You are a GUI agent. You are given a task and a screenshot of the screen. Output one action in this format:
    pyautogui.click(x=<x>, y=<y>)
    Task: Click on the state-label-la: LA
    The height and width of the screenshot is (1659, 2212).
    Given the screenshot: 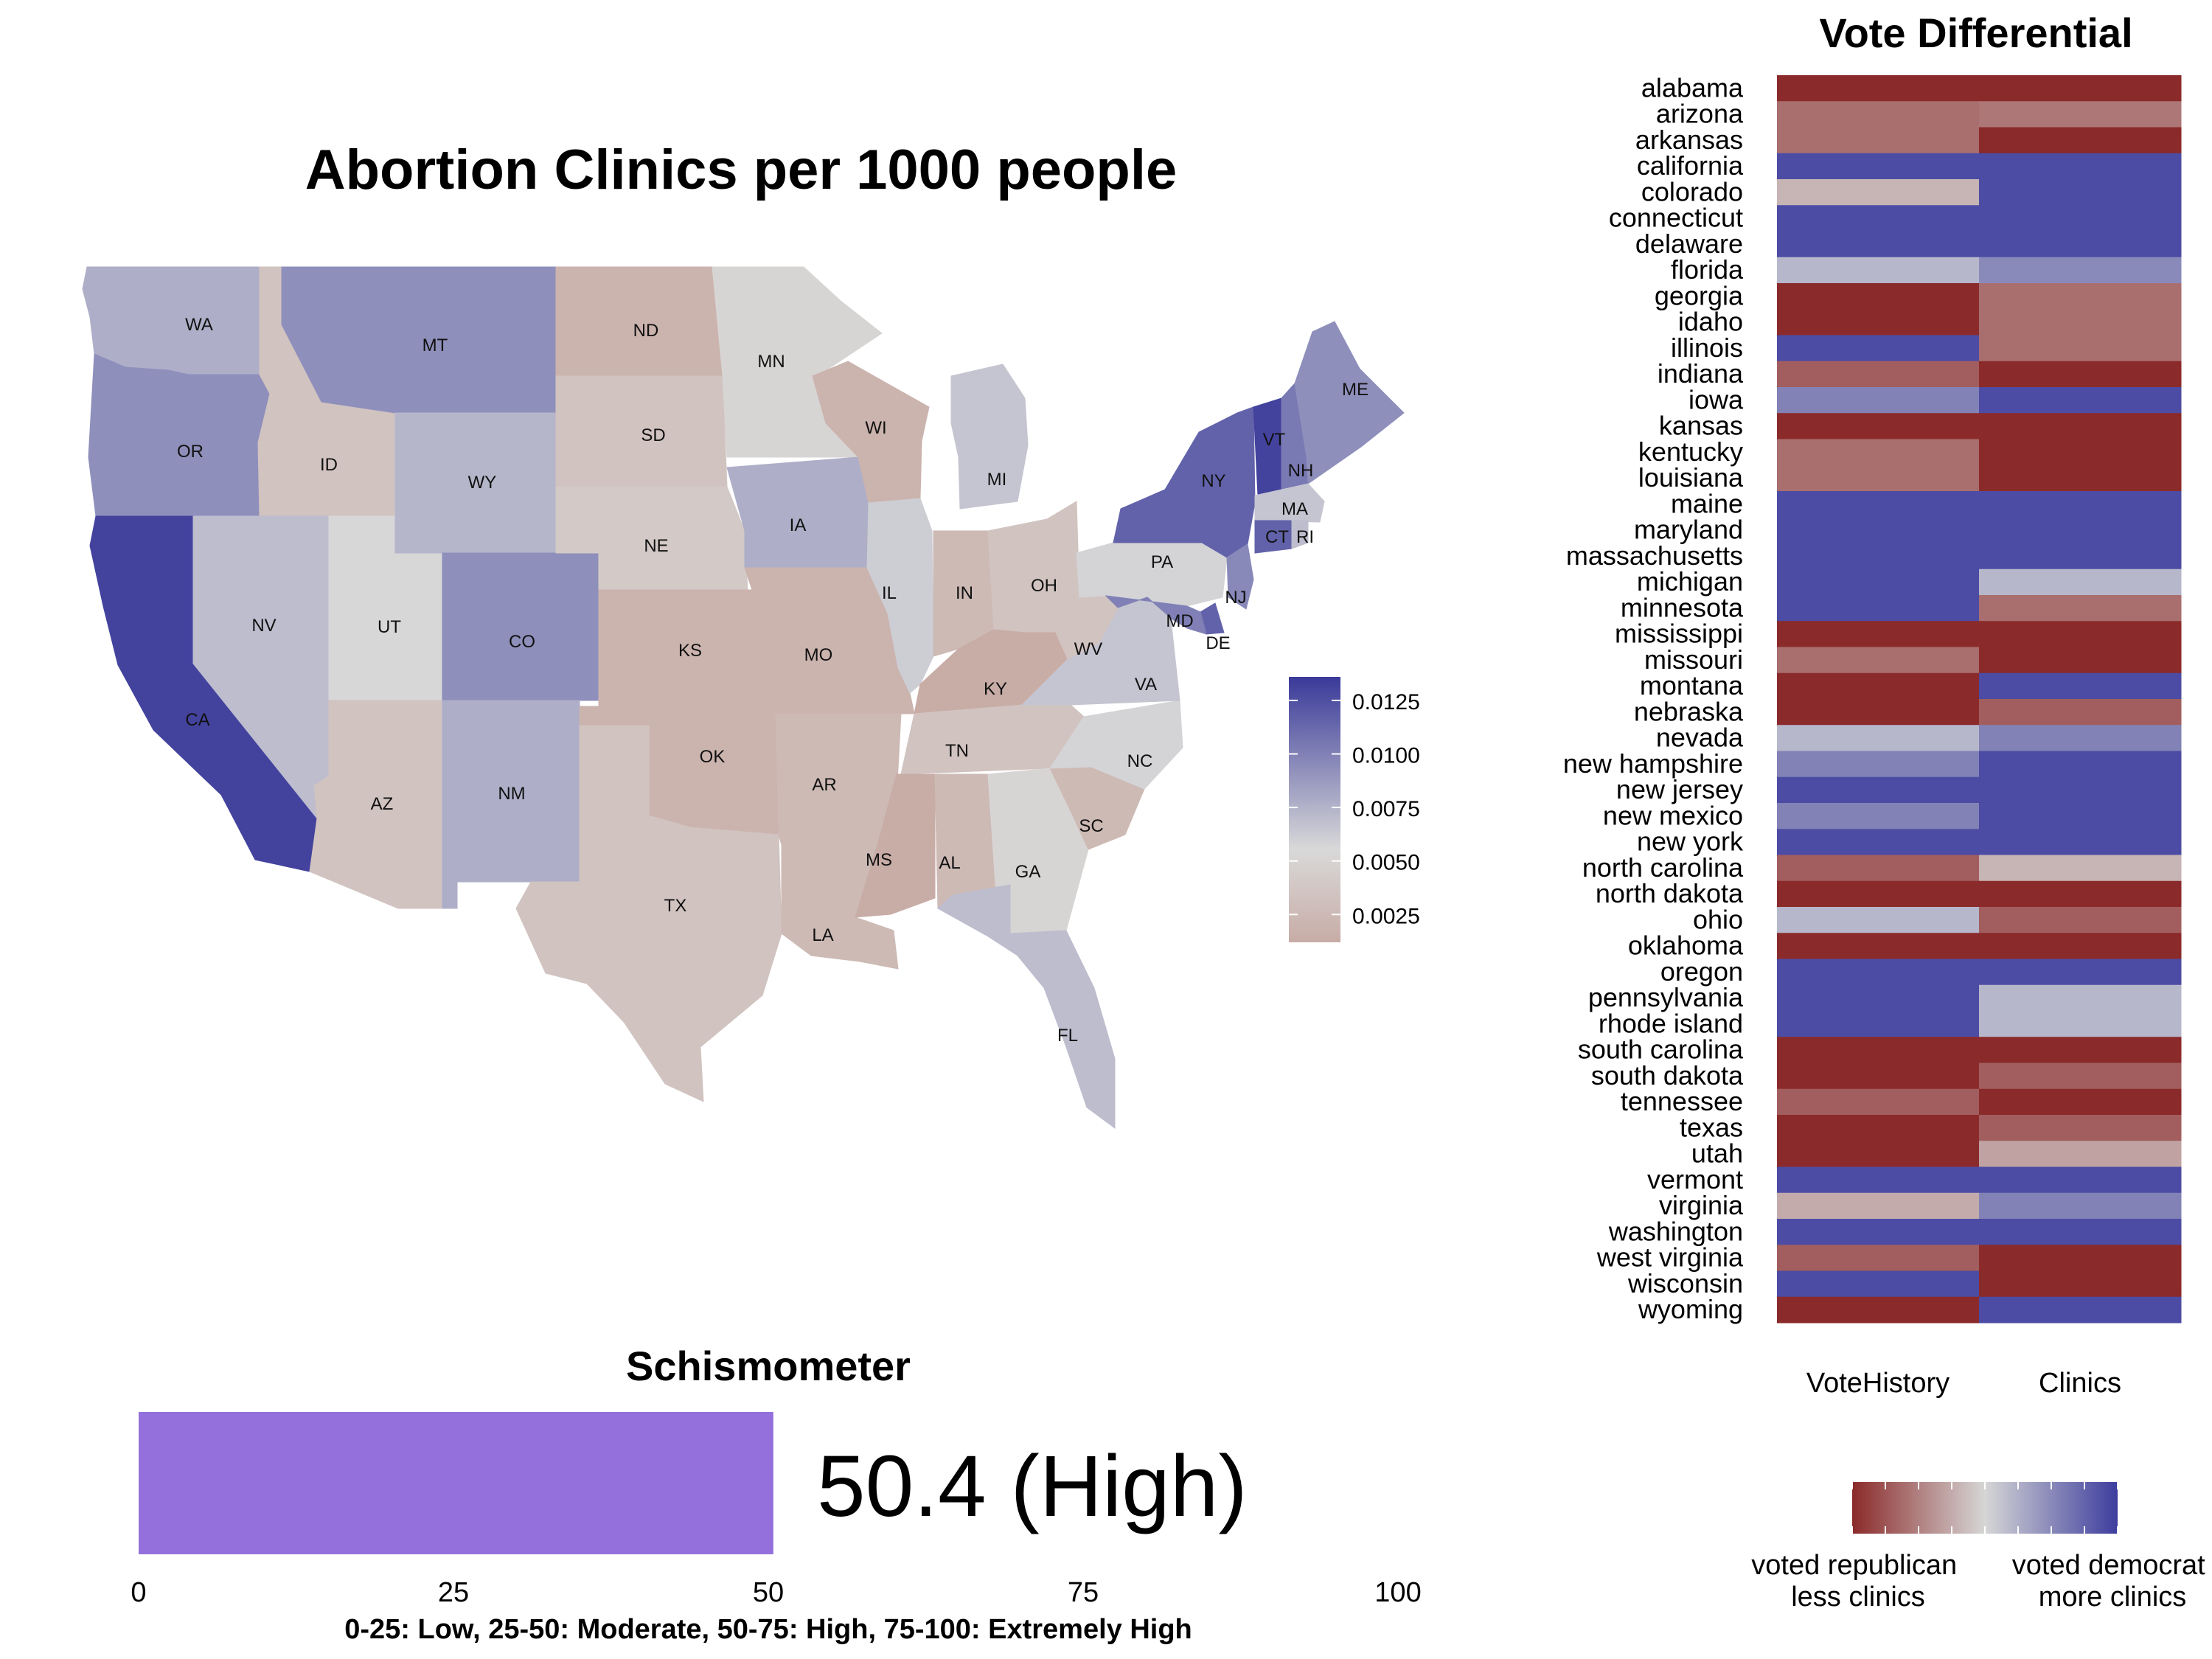 What is the action you would take?
    pyautogui.click(x=822, y=935)
    